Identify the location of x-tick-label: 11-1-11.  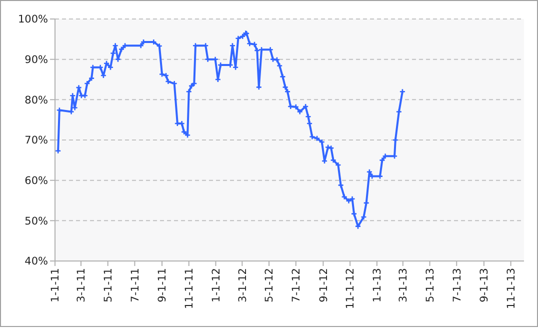
(190, 288).